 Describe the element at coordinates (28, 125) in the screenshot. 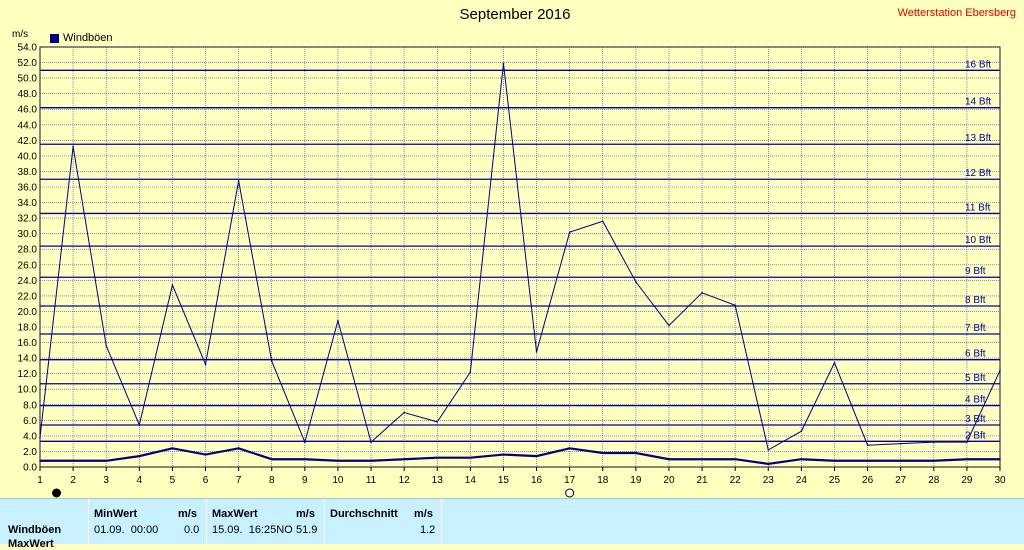

I see `y-tick-label: 44.0` at that location.